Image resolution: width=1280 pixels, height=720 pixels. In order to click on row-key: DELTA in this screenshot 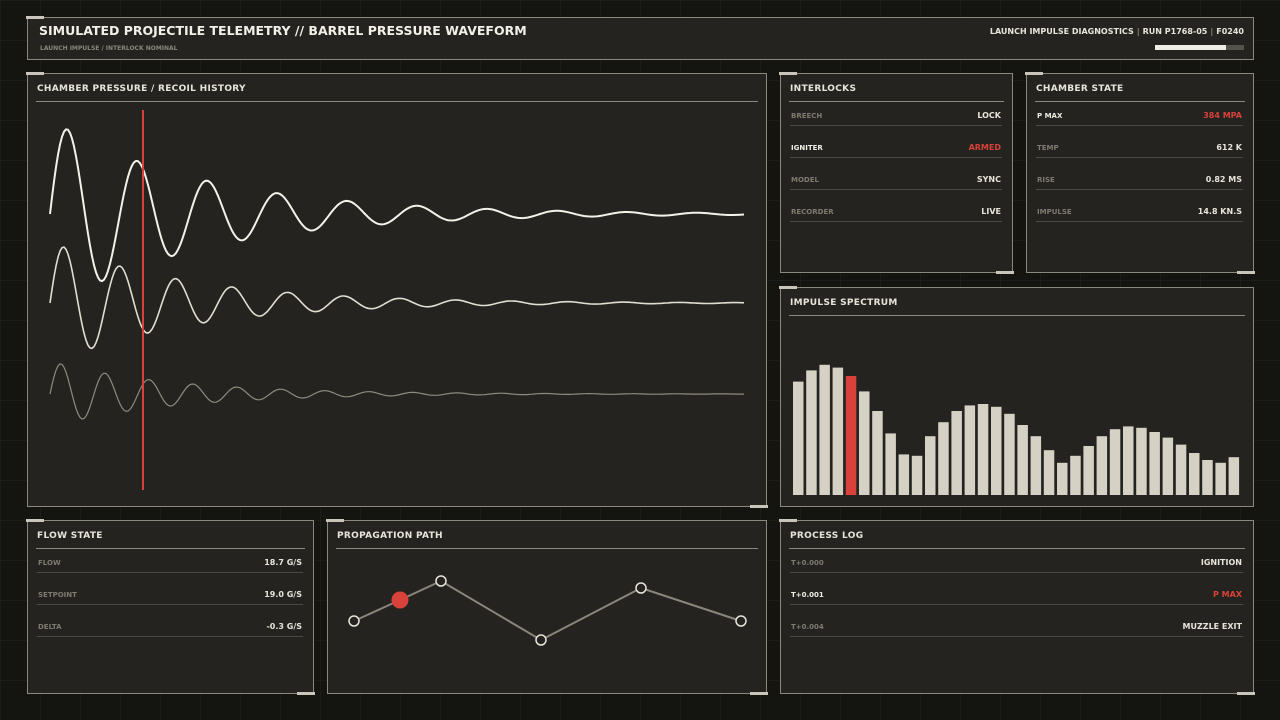, I will do `click(50, 627)`.